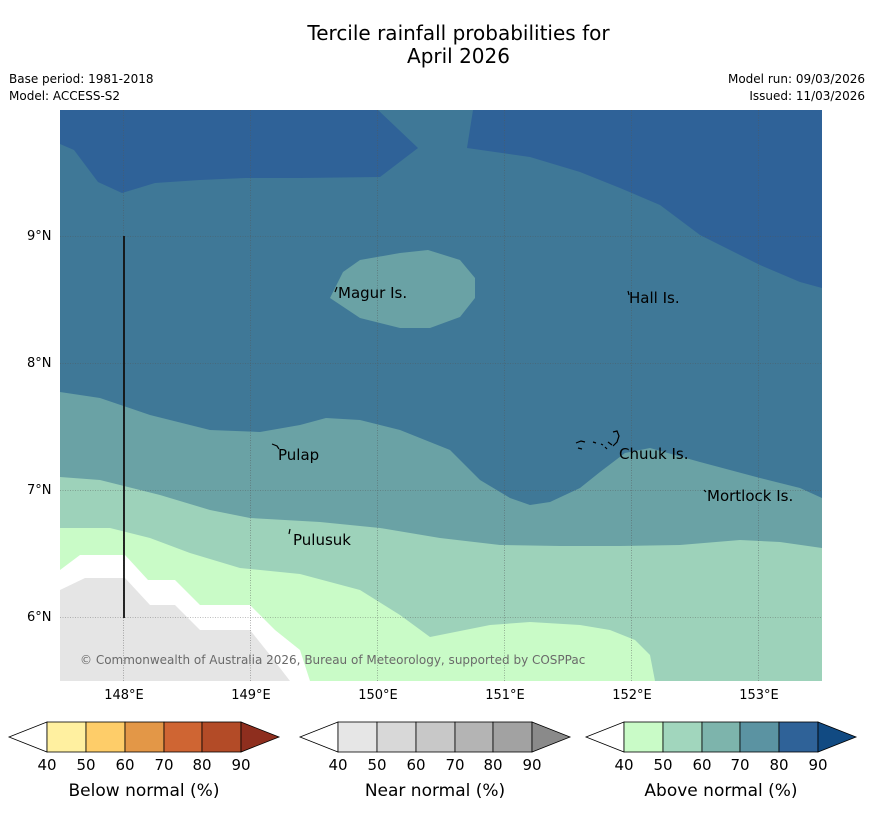 This screenshot has width=873, height=816. Describe the element at coordinates (551, 737) in the screenshot. I see `near-max-arrow` at that location.